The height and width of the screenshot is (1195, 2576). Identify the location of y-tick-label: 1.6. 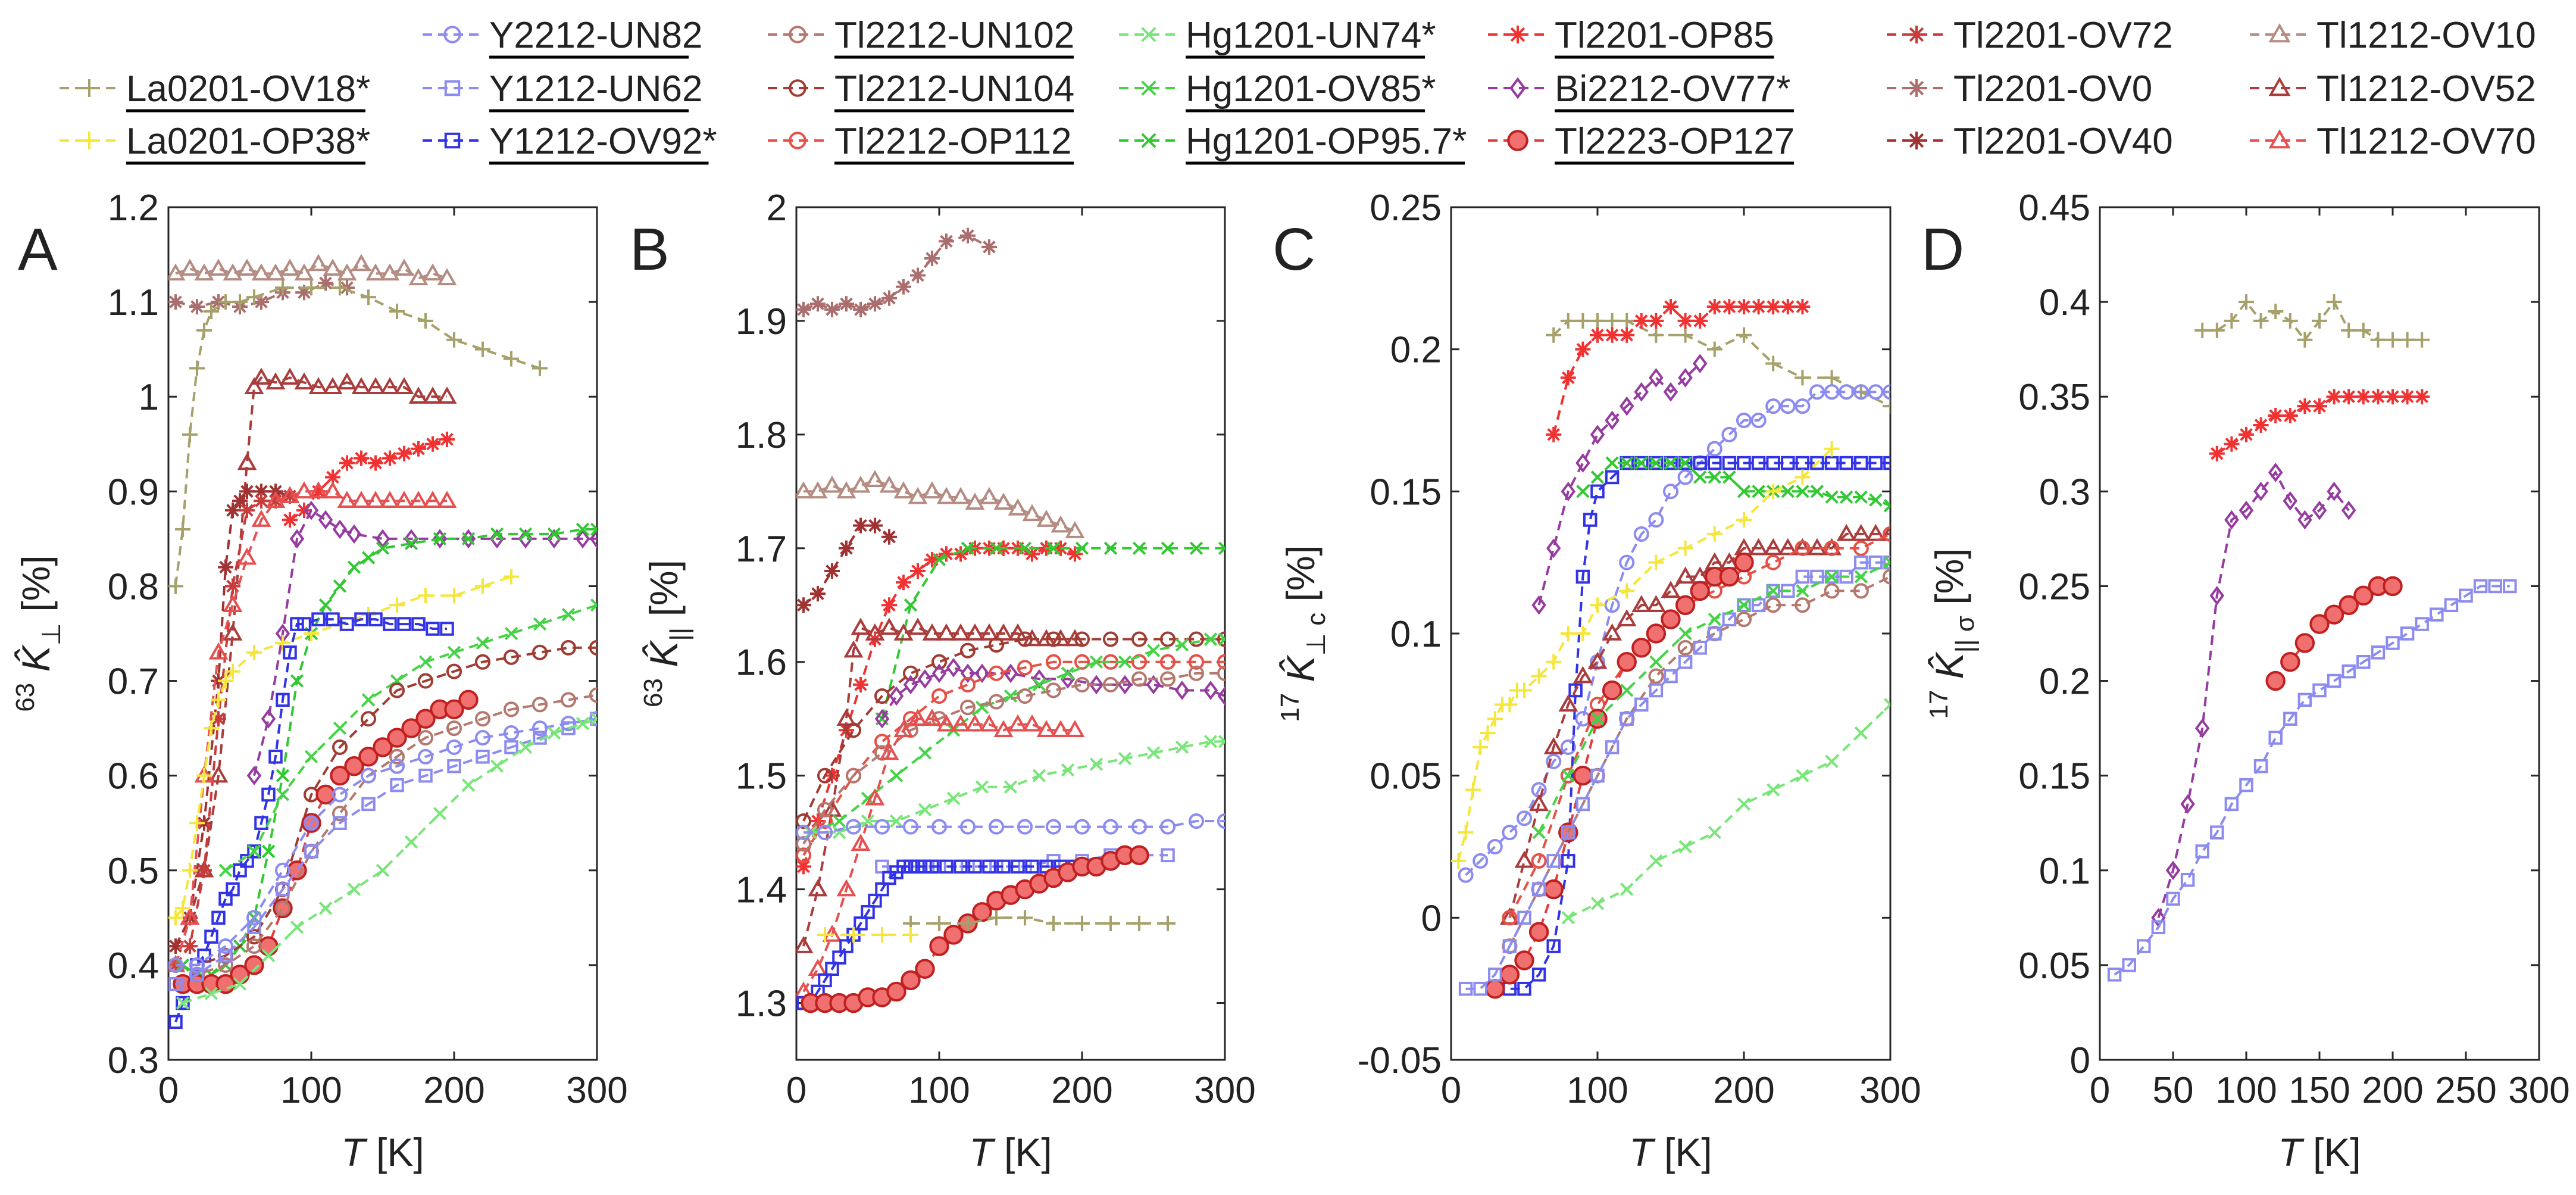
(761, 663).